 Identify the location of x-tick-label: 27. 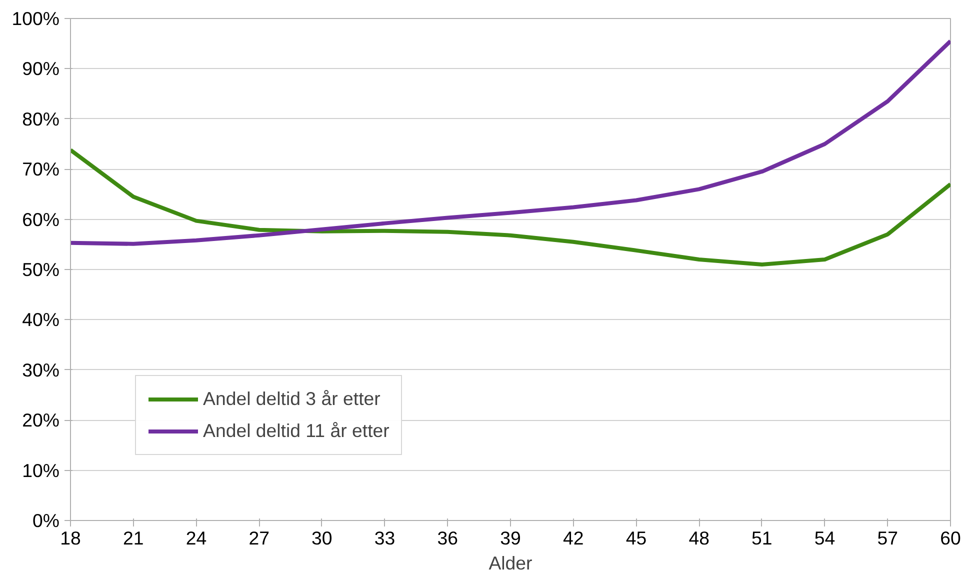
(259, 538).